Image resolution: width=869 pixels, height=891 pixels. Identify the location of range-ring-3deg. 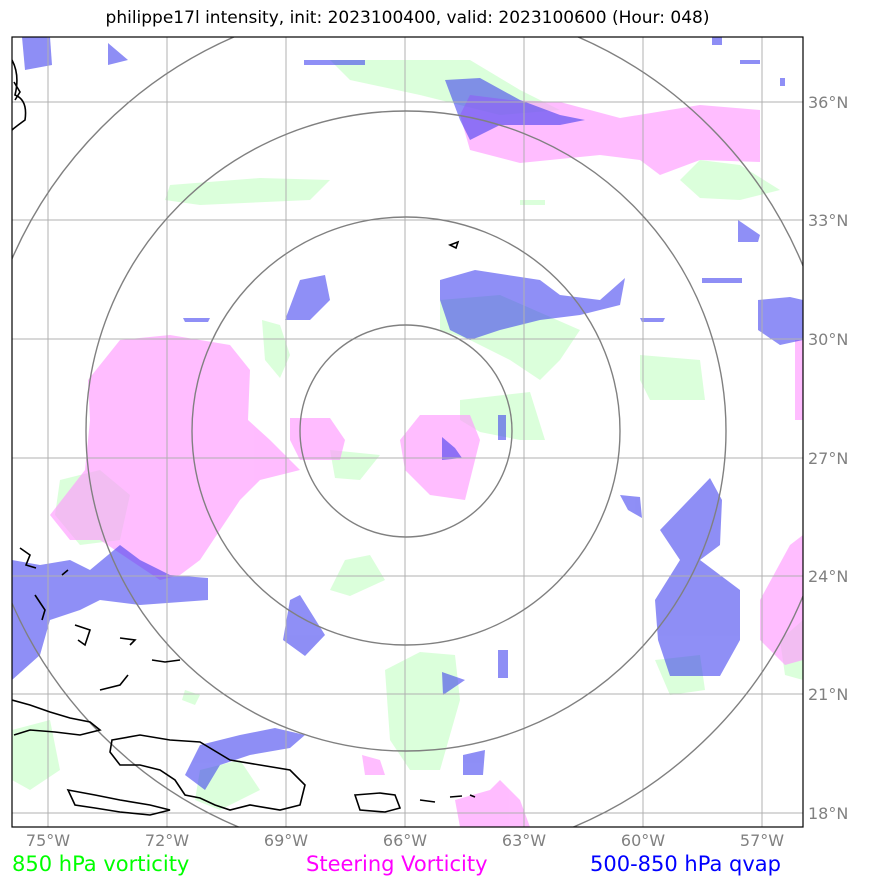
(406, 431).